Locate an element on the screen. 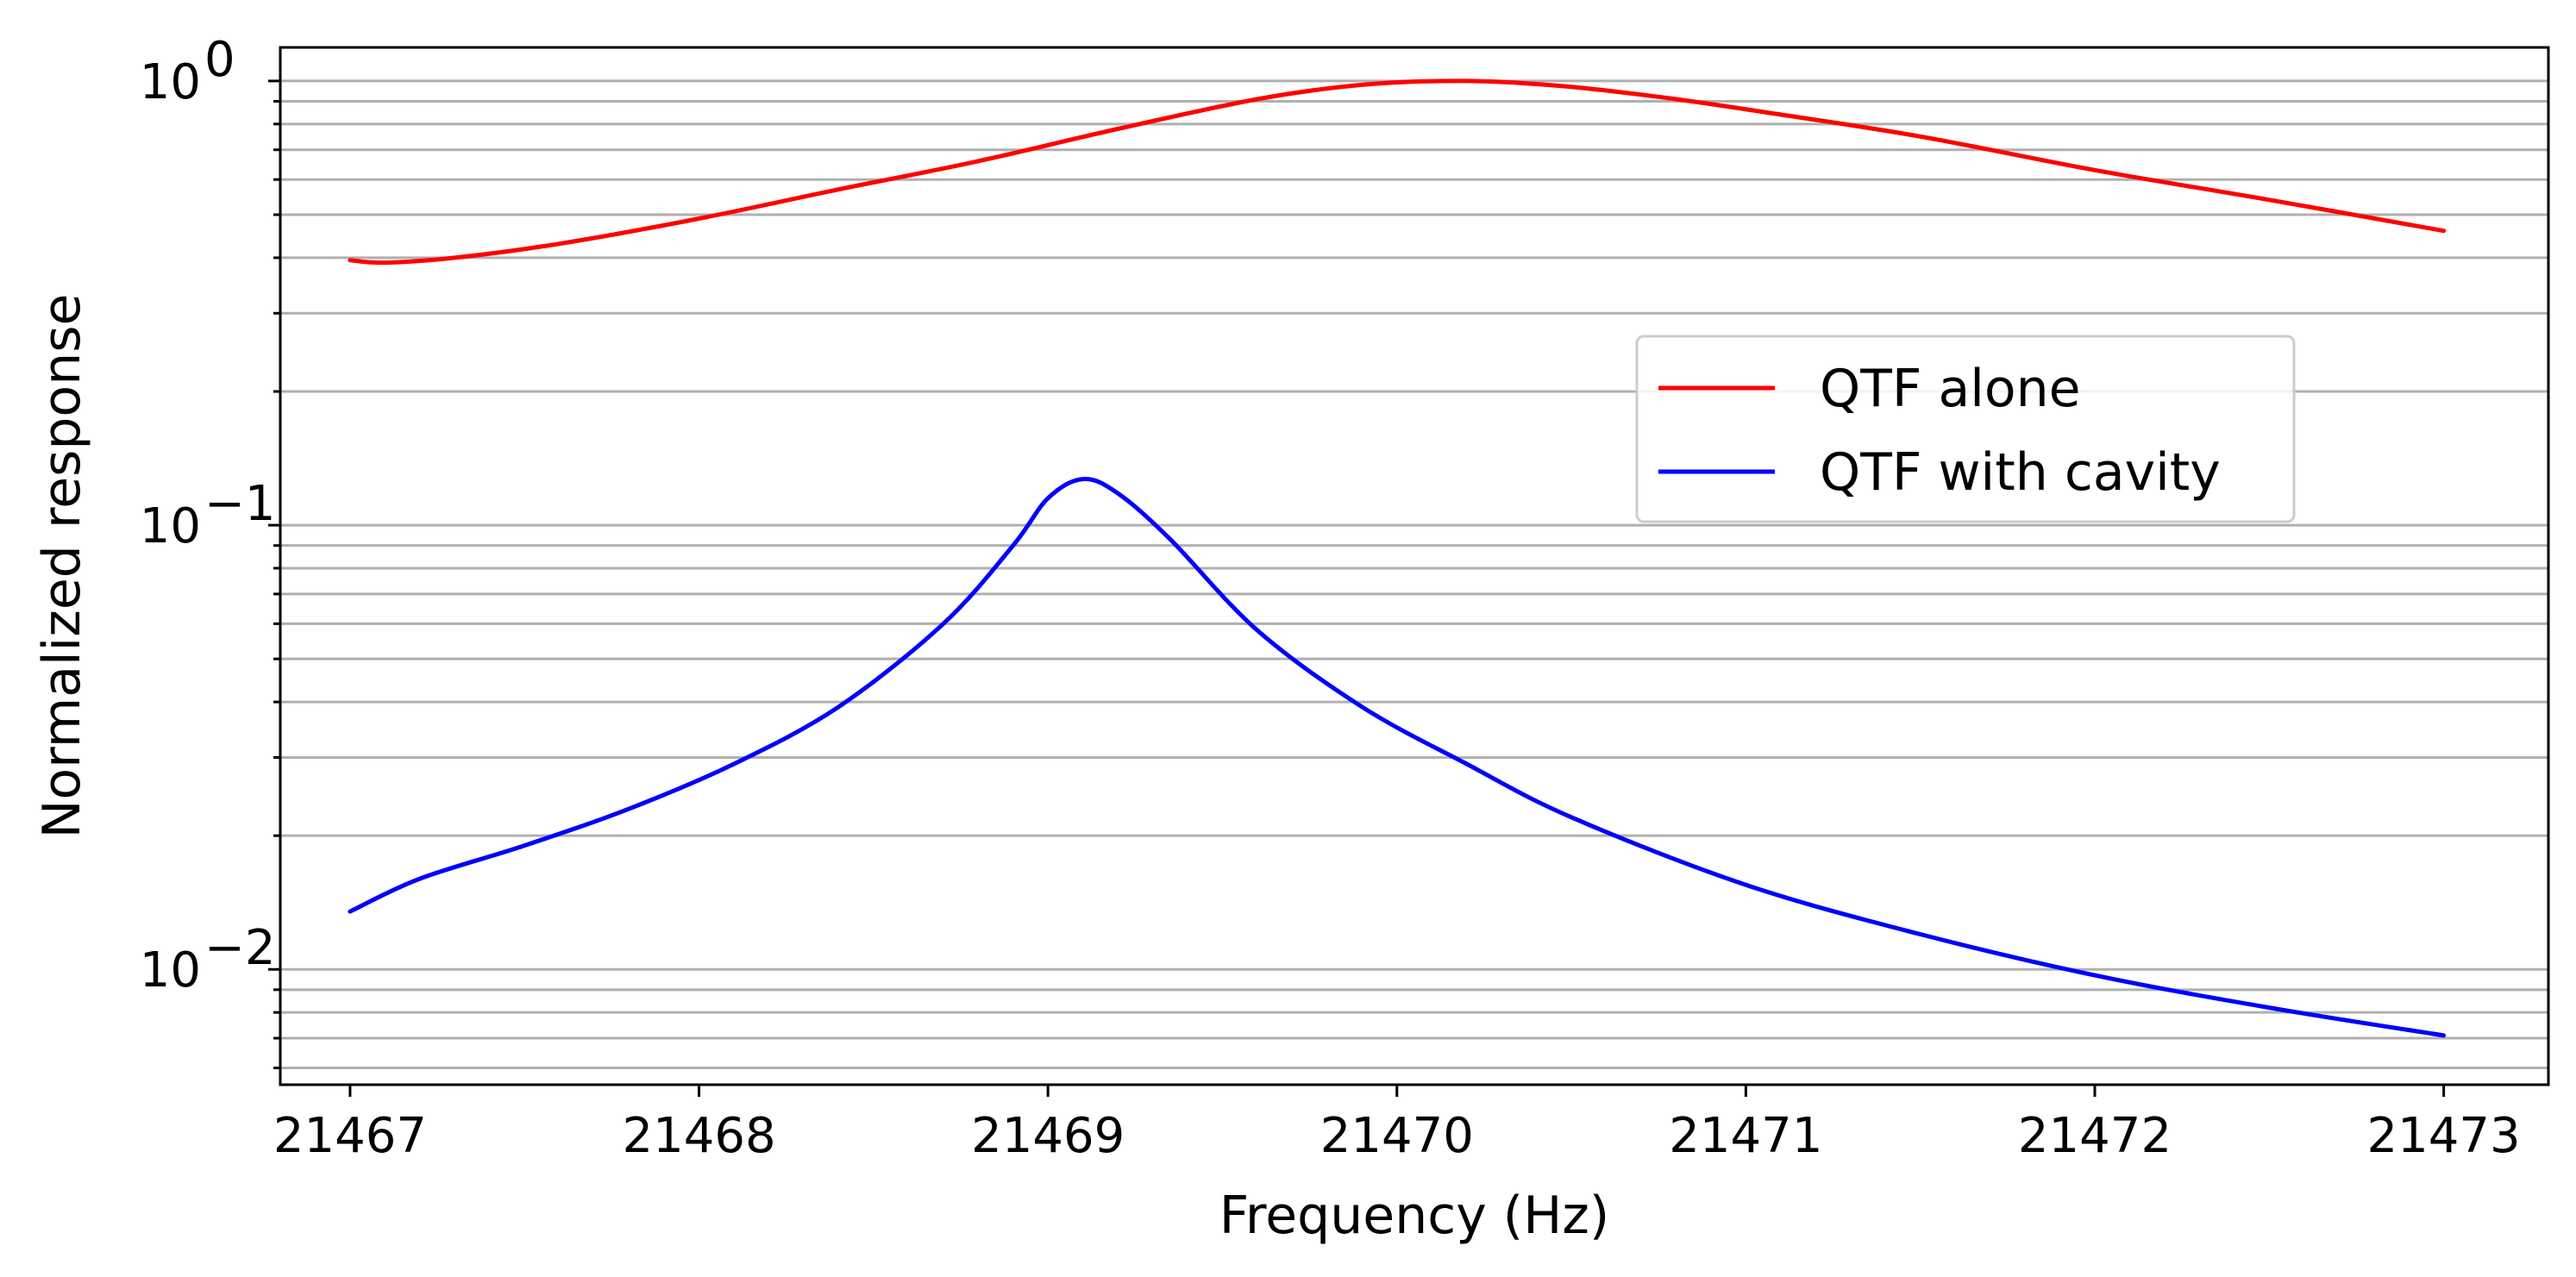 Image resolution: width=2576 pixels, height=1277 pixels. x-tick-label: 21473 is located at coordinates (2444, 1136).